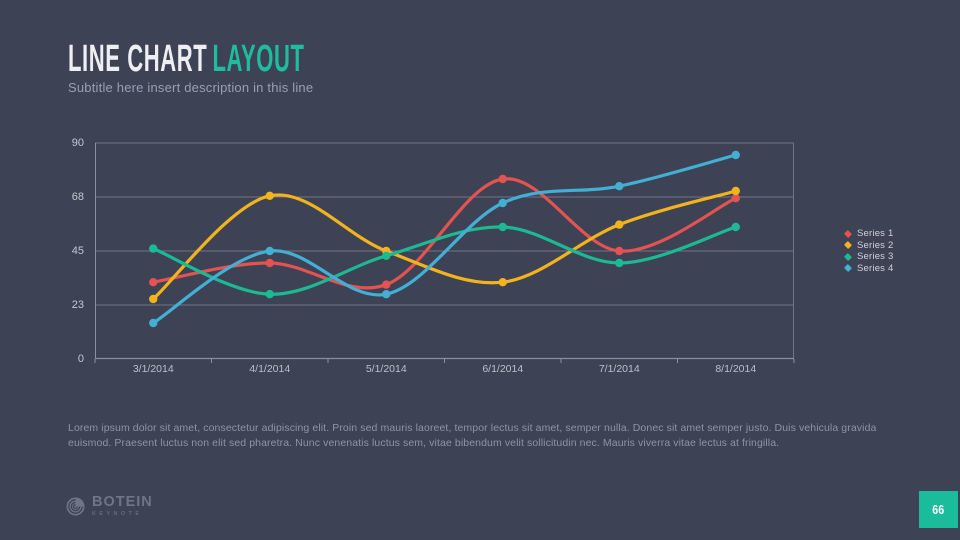  What do you see at coordinates (875, 234) in the screenshot?
I see `legend-label: Series 1` at bounding box center [875, 234].